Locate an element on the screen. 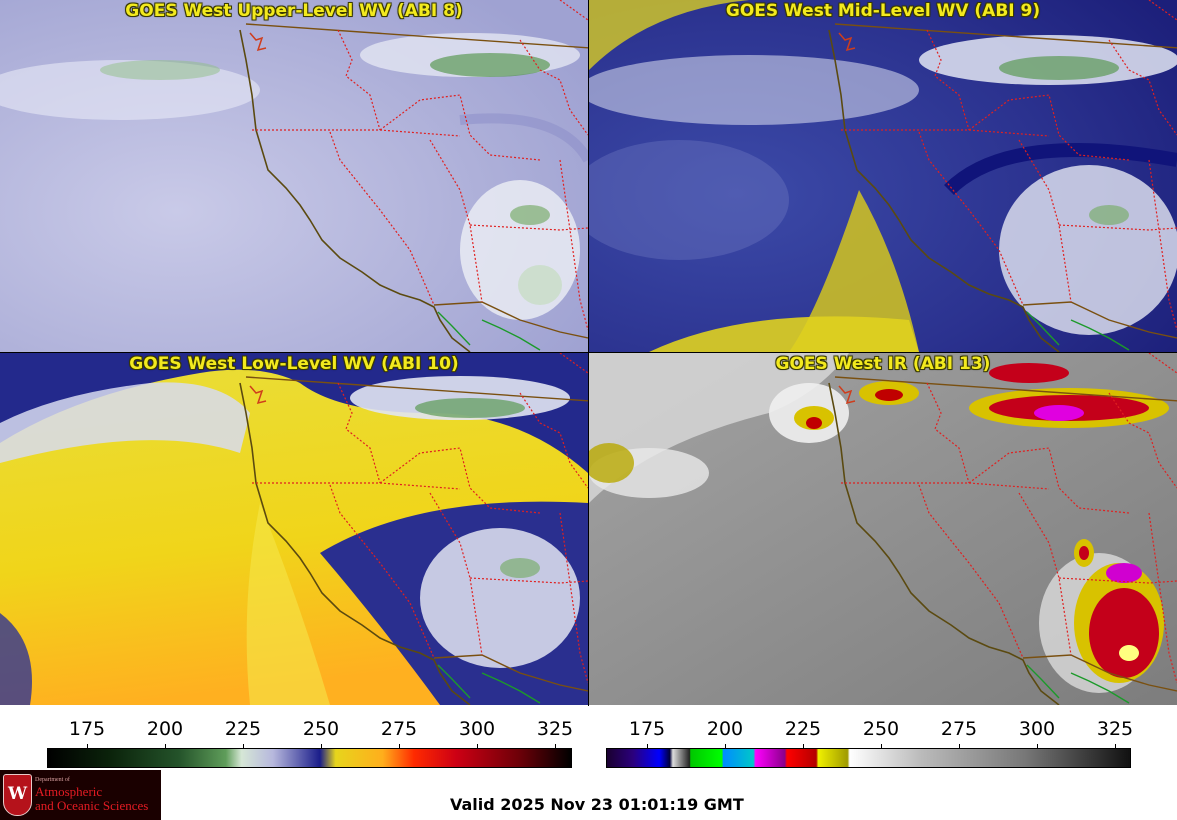  panel-divider-horizontal is located at coordinates (588, 352).